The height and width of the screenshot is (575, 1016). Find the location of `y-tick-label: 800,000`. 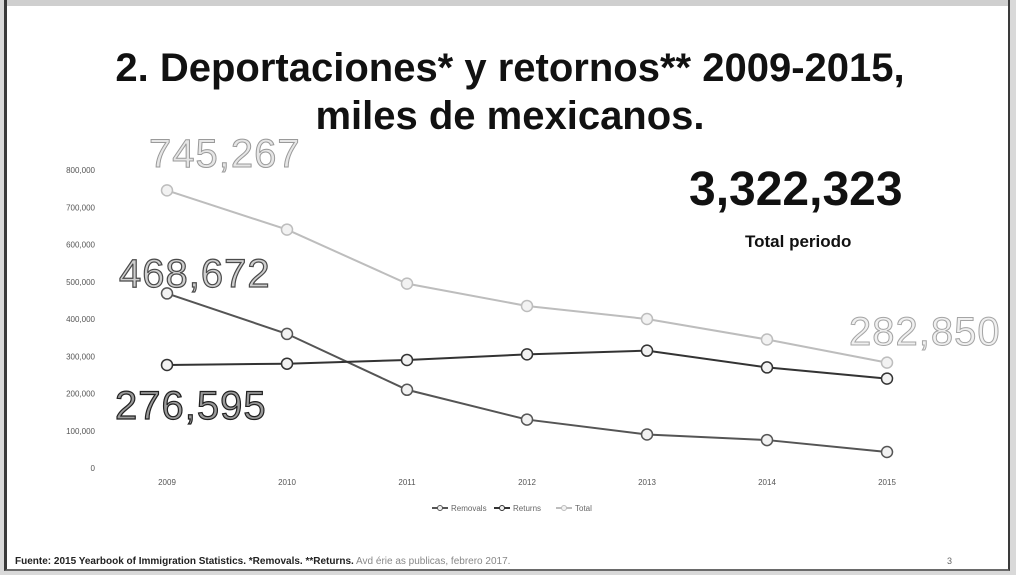

y-tick-label: 800,000 is located at coordinates (80, 170).